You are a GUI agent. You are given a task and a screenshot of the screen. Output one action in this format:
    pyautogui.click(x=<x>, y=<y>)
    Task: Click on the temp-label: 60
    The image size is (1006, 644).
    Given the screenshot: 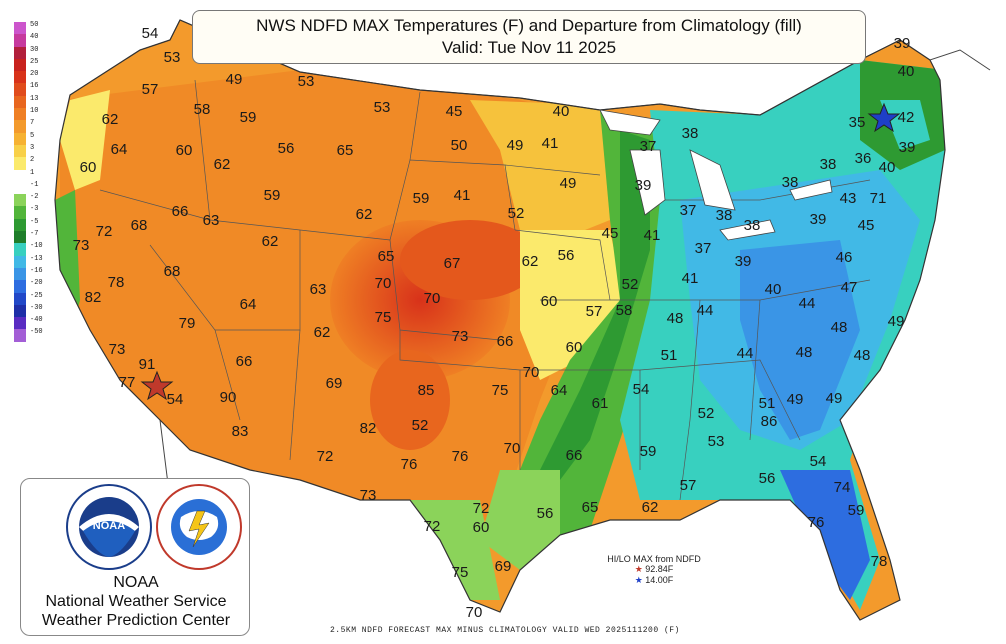 What is the action you would take?
    pyautogui.click(x=184, y=150)
    